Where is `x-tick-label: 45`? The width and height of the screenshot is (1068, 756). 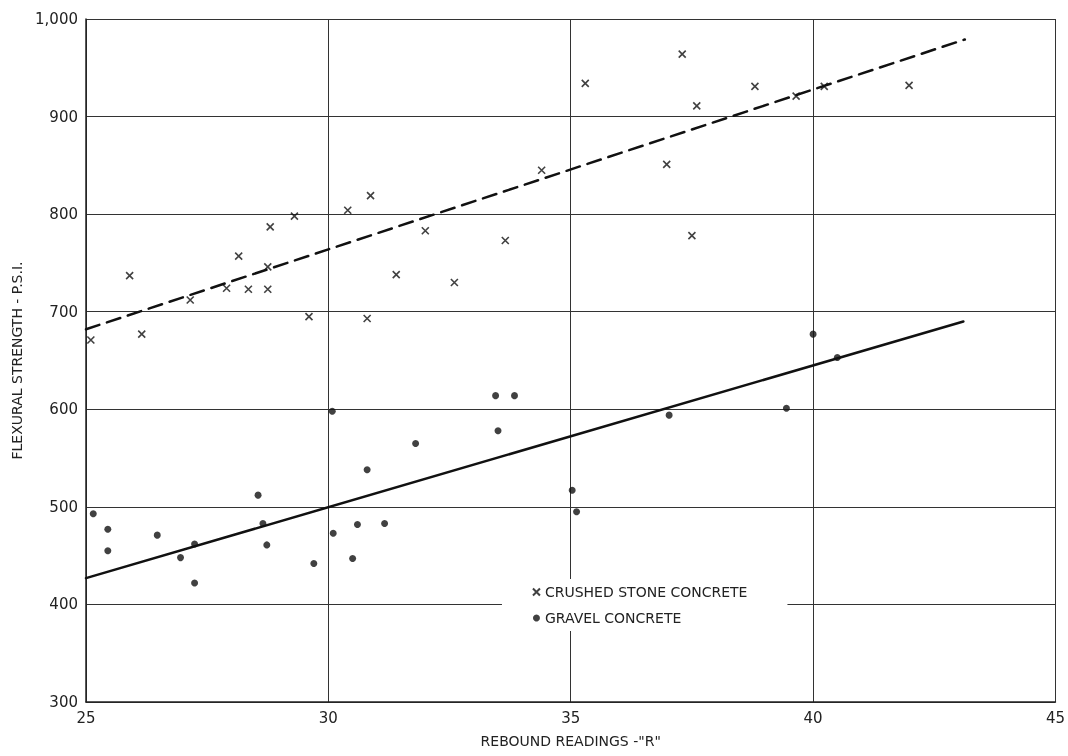
x-tick-label: 45 is located at coordinates (1055, 717).